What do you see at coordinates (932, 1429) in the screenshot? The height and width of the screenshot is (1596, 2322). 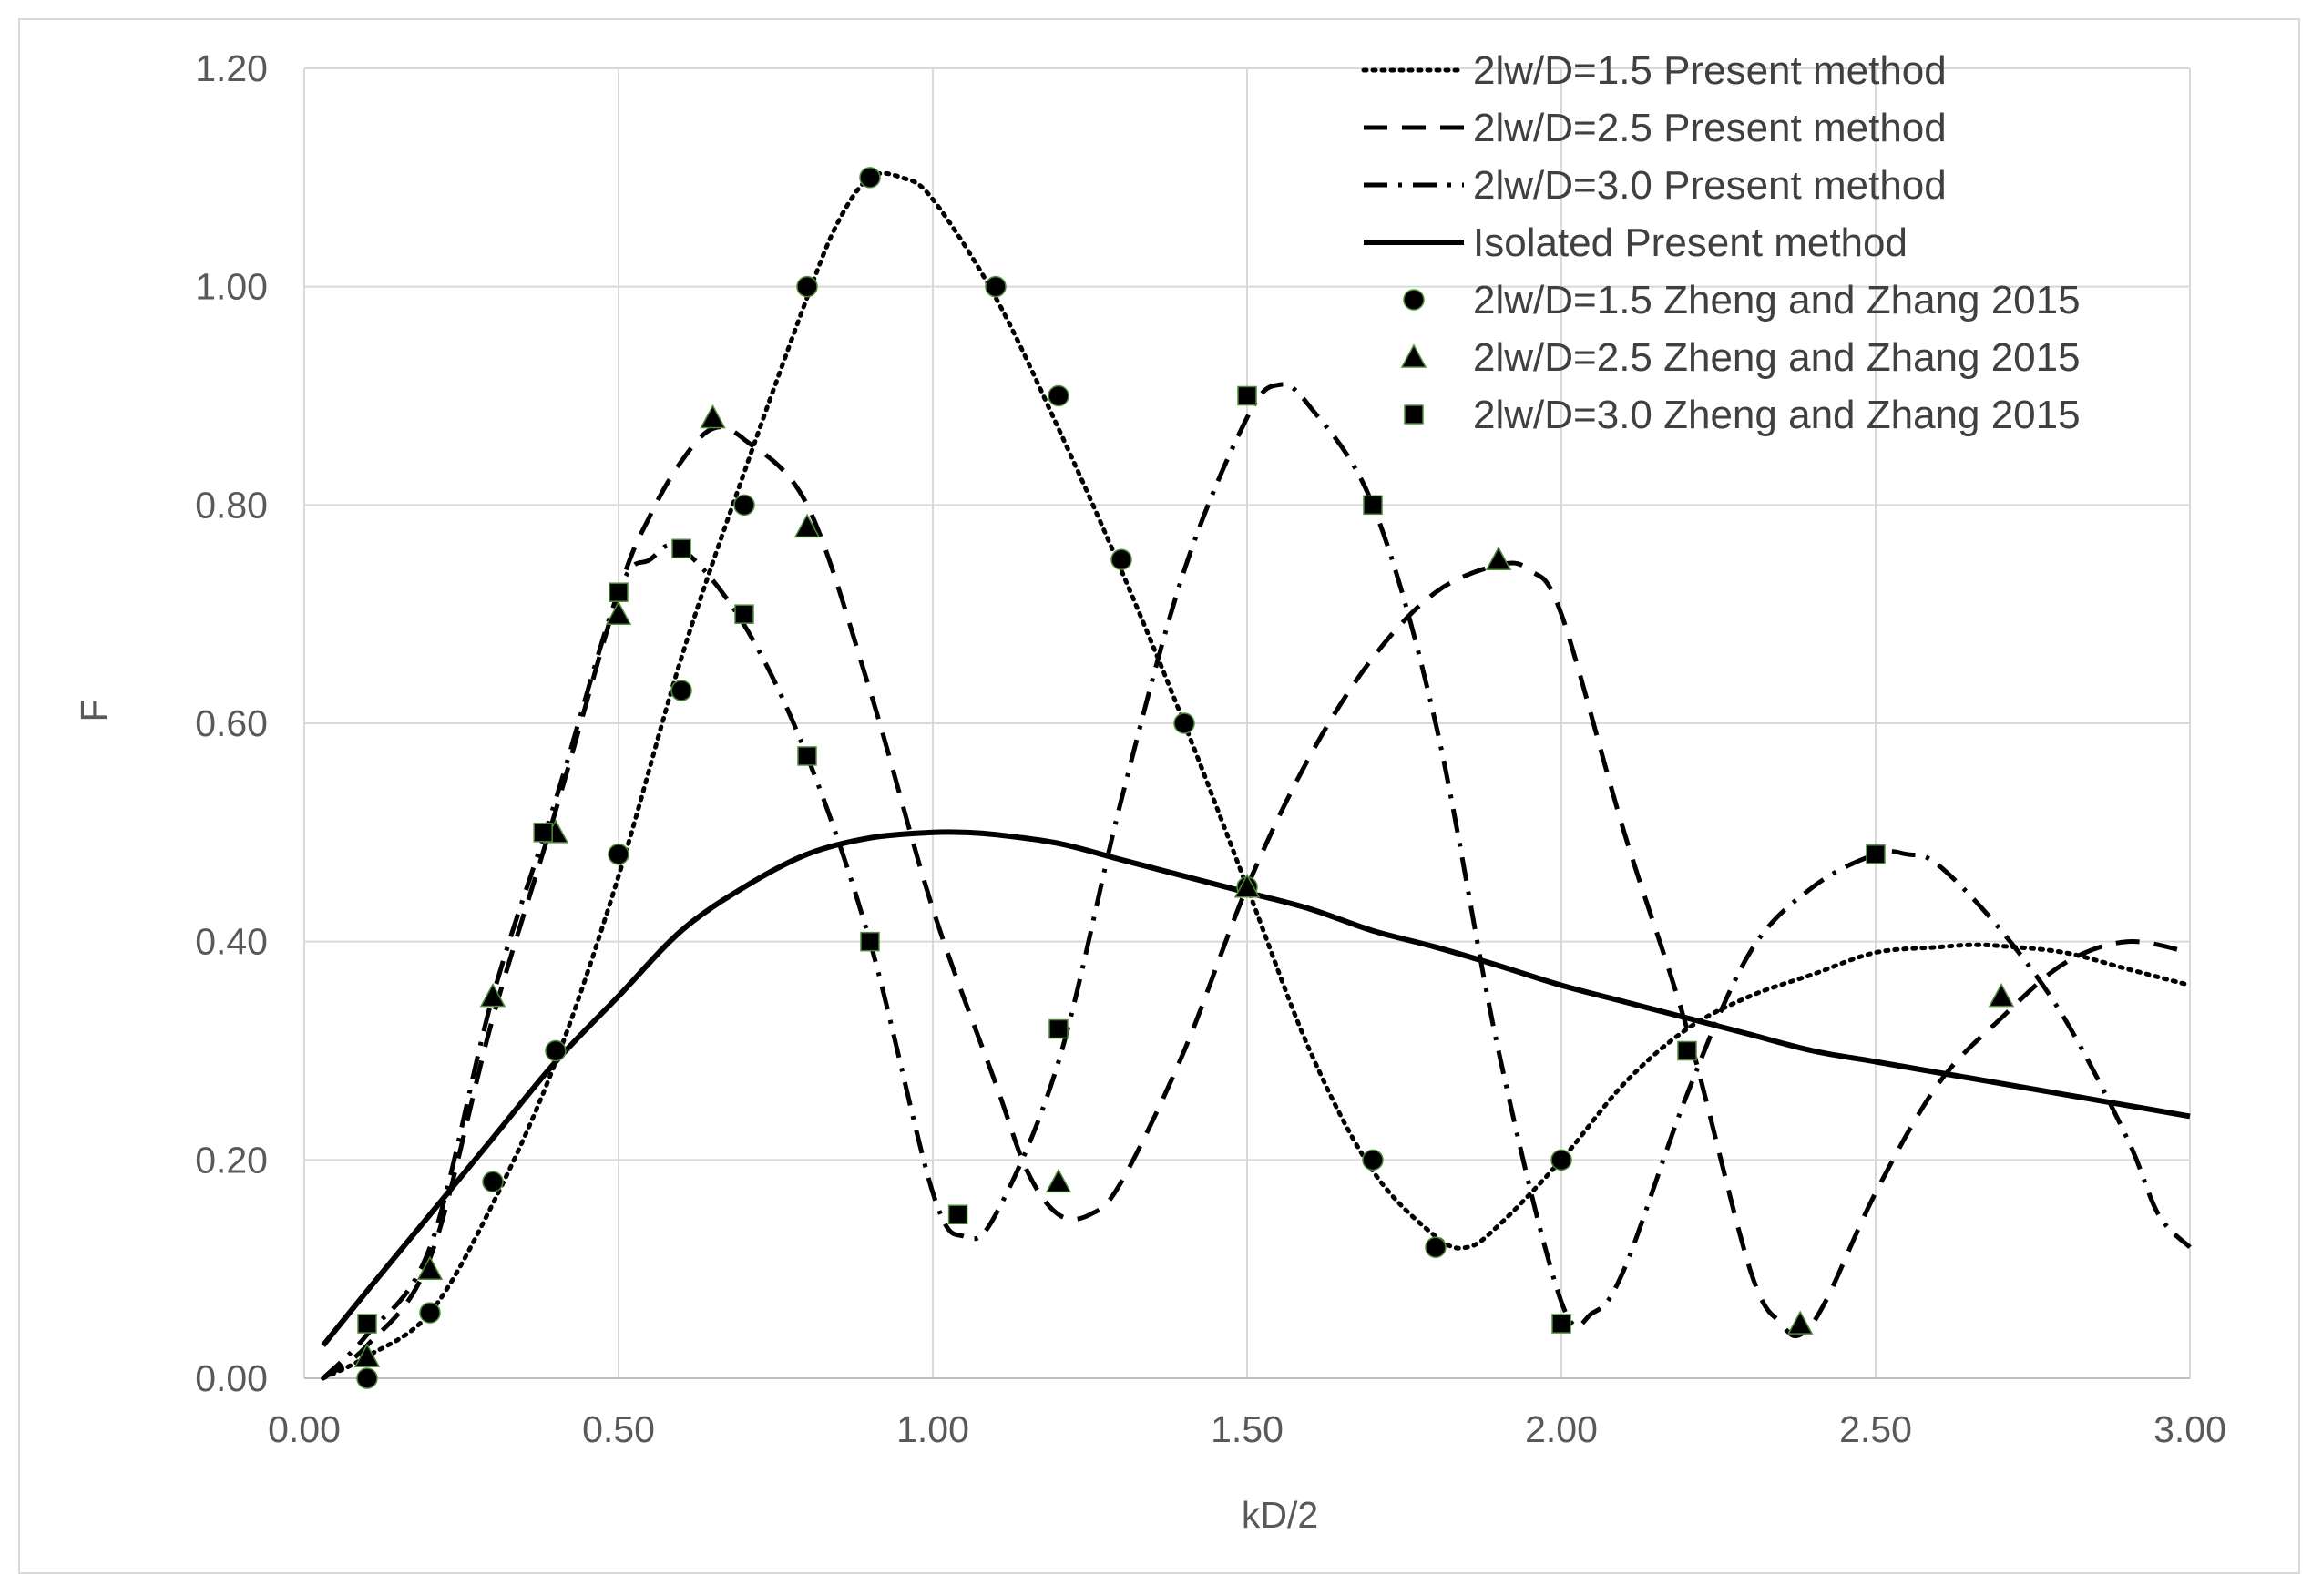 I see `x-tick-label: 1.00` at bounding box center [932, 1429].